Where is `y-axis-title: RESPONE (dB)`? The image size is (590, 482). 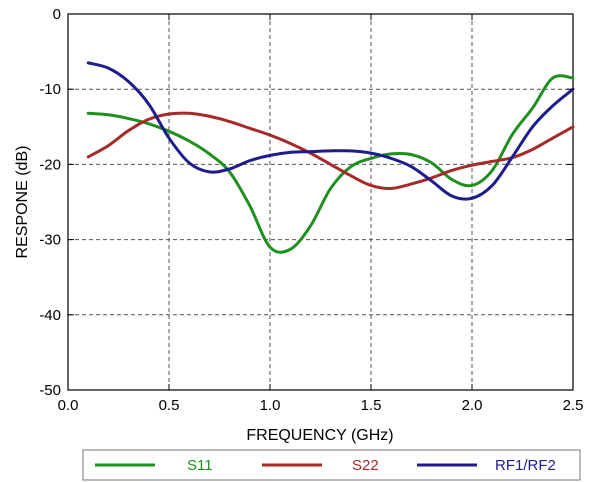
y-axis-title: RESPONE (dB) is located at coordinates (22, 202).